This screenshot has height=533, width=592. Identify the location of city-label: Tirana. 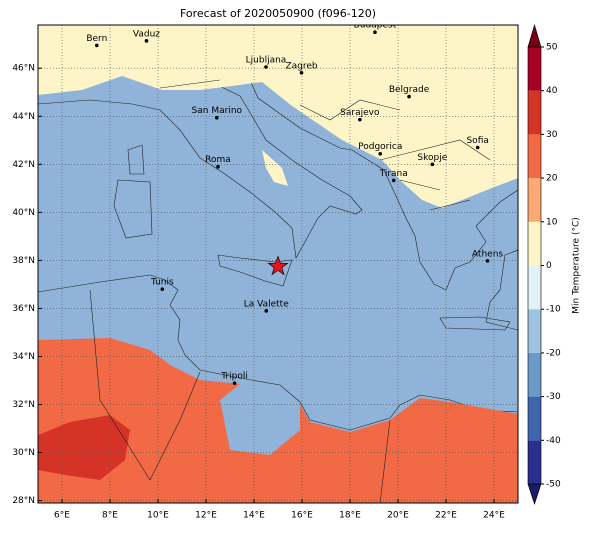
(393, 174).